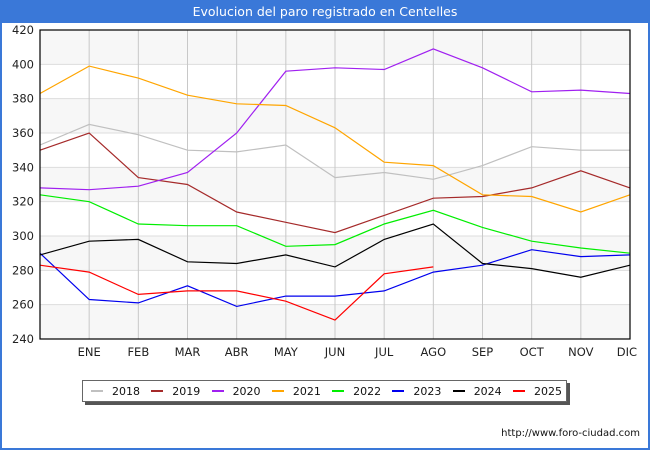 This screenshot has height=450, width=650. I want to click on series-line-2023, so click(335, 278).